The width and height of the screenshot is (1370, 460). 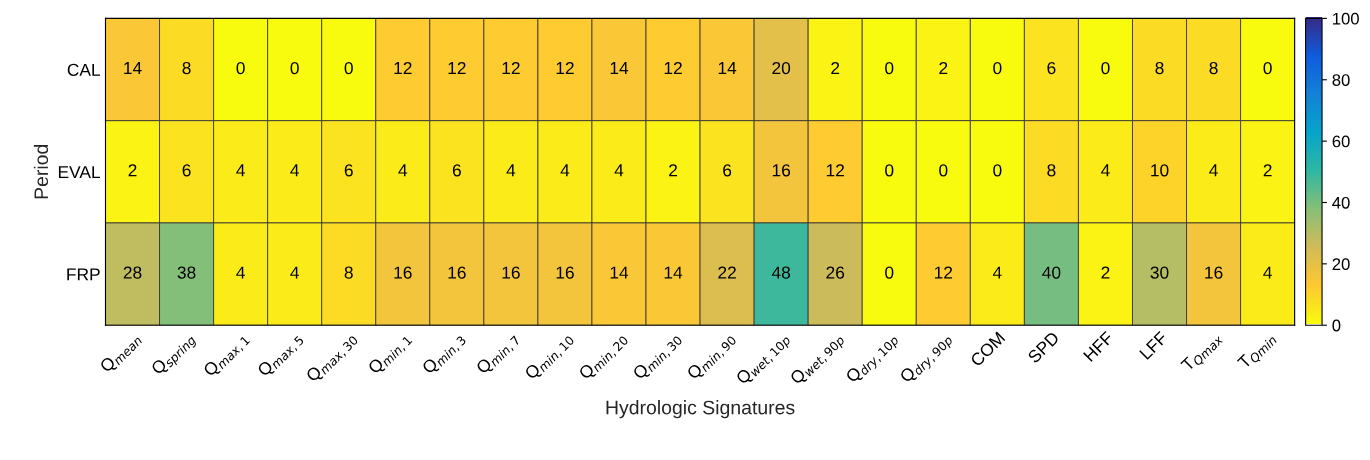 I want to click on data-label: 38, so click(x=186, y=272).